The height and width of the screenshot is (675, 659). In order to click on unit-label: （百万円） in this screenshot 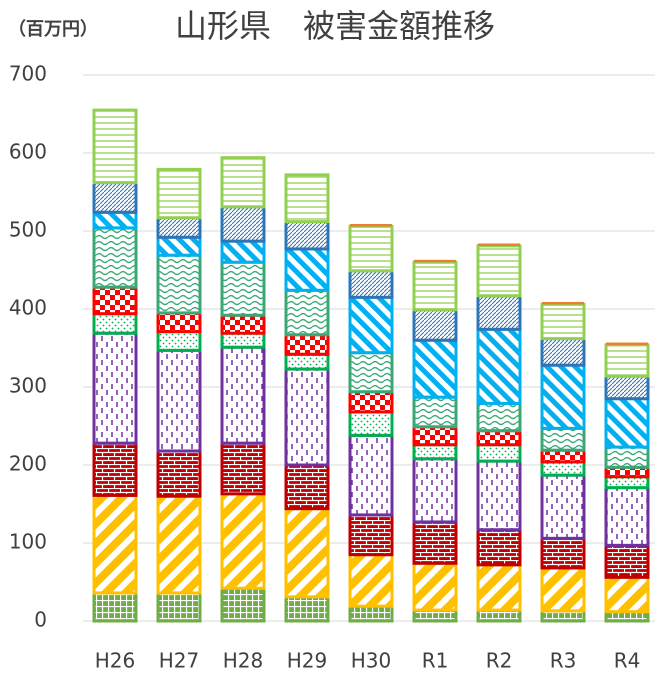, I will do `click(53, 29)`.